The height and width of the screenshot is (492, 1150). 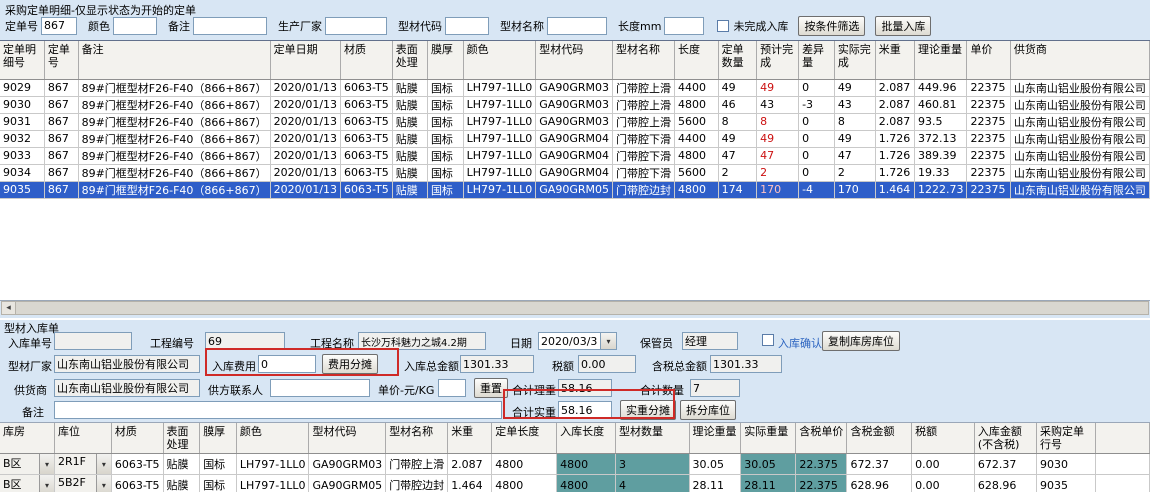 What do you see at coordinates (1005, 464) in the screenshot?
I see `grid-cell: 672.37` at bounding box center [1005, 464].